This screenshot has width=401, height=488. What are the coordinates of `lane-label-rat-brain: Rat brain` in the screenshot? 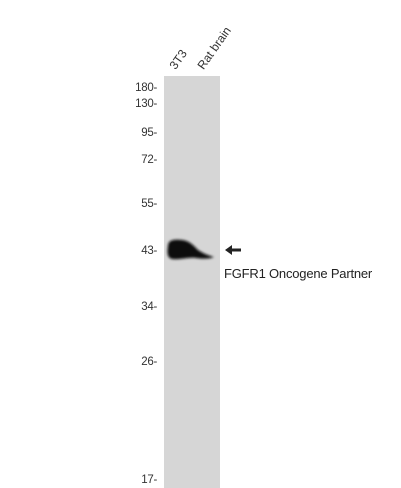 It's located at (214, 48).